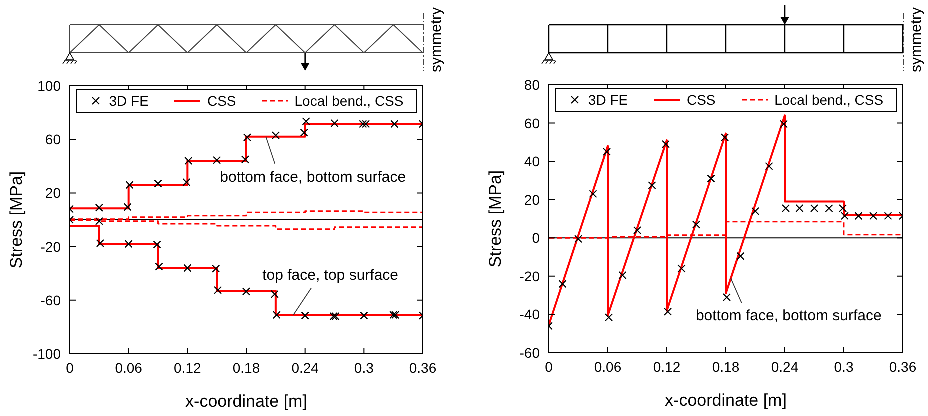 The image size is (928, 416). What do you see at coordinates (47, 354) in the screenshot?
I see `y-tick-label: -100` at bounding box center [47, 354].